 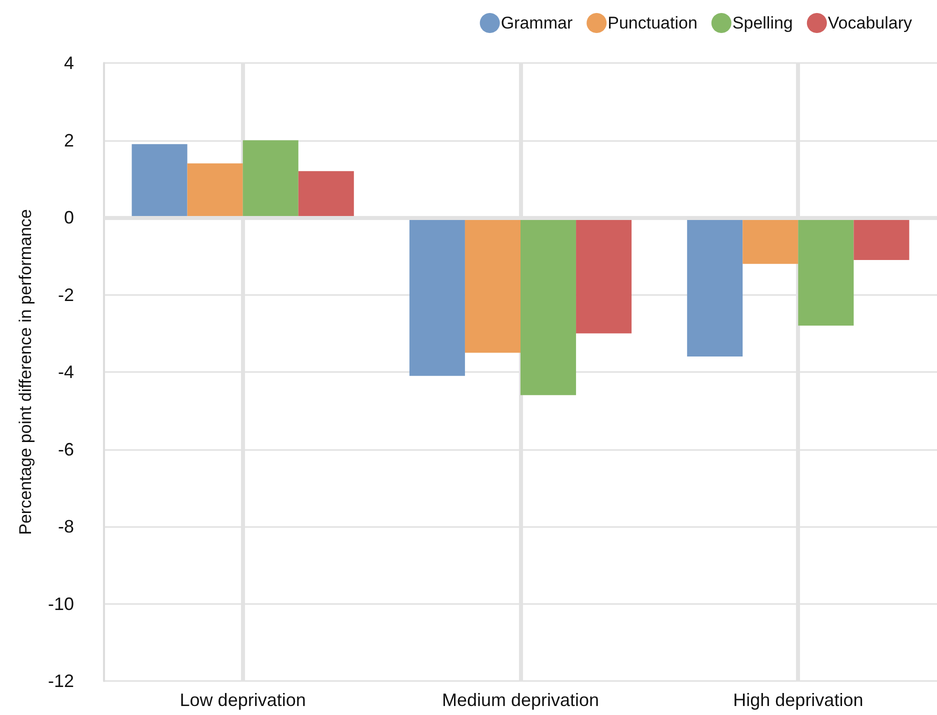 I want to click on y-tick-label: -6, so click(x=66, y=449).